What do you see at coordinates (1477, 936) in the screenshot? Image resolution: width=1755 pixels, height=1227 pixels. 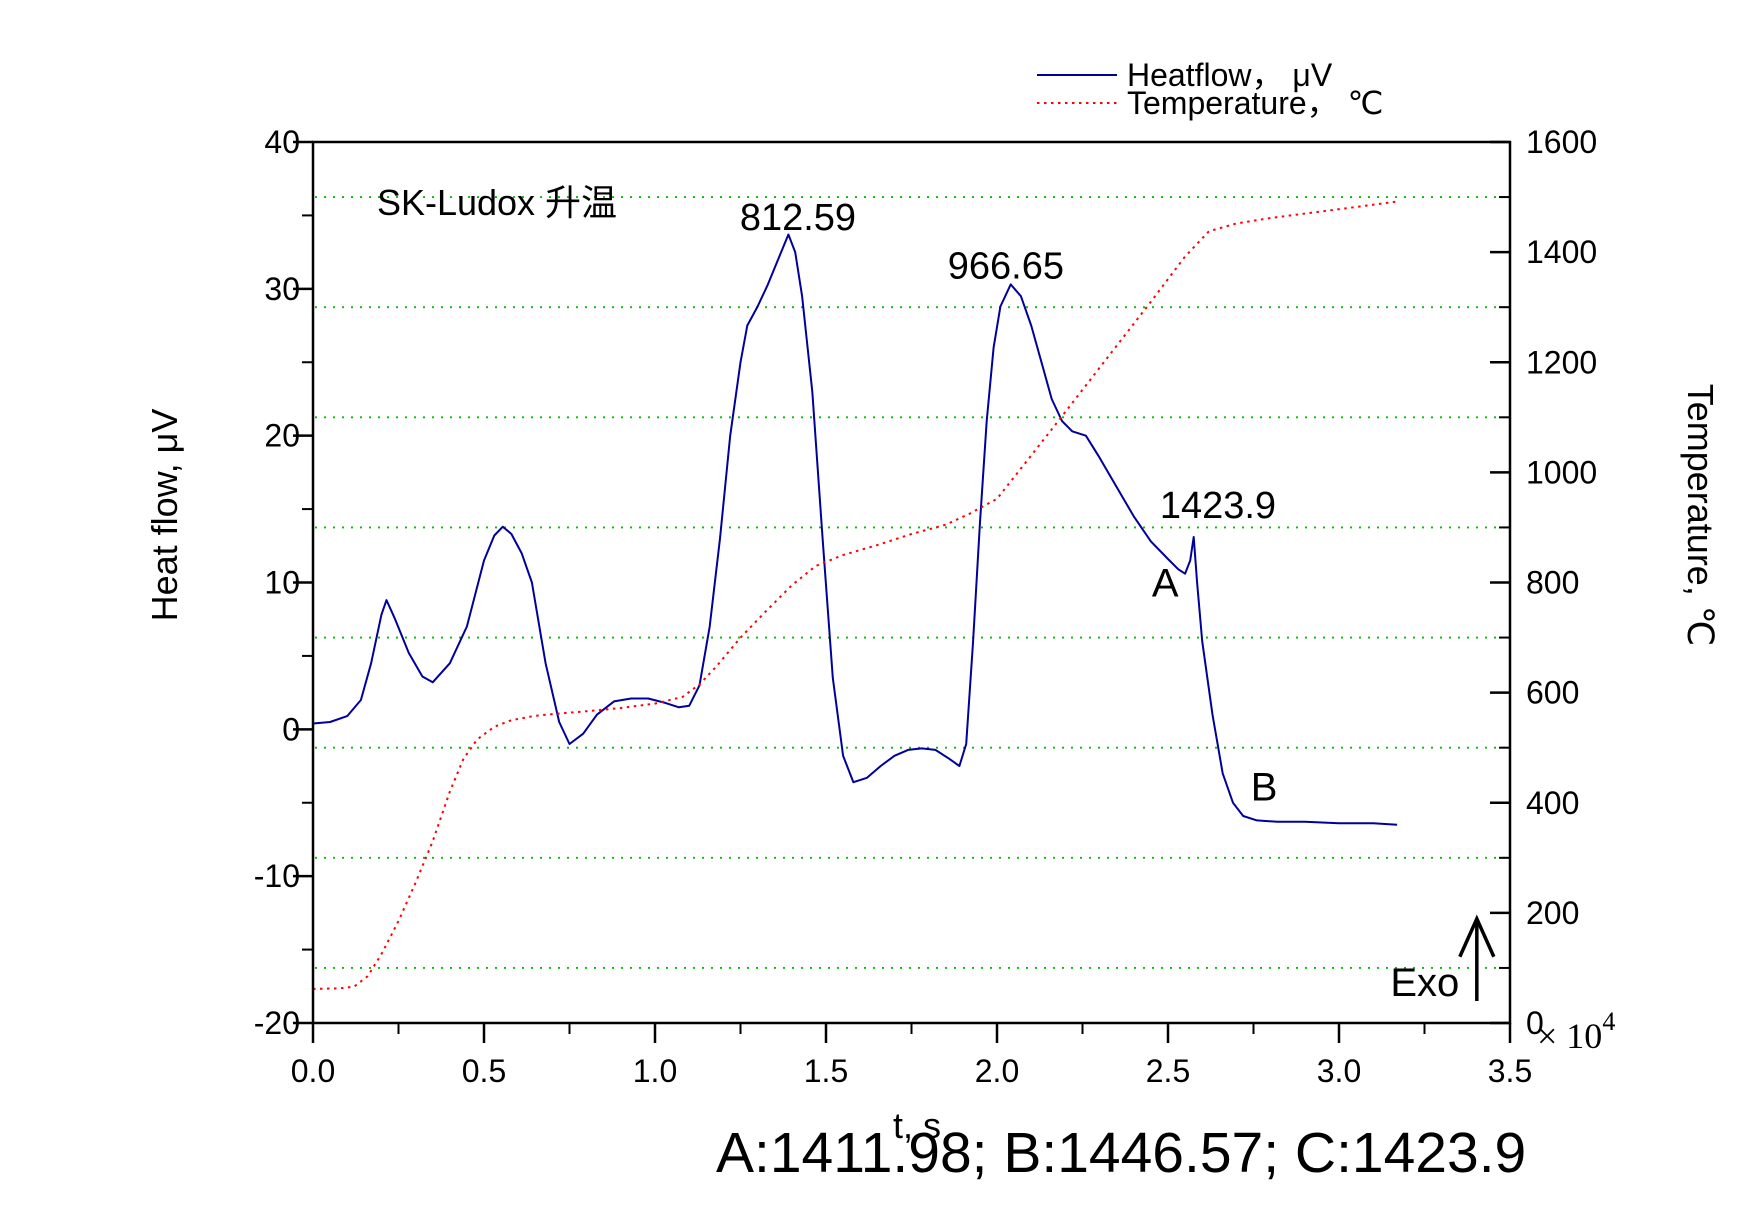 I see `exo-arrow-head` at bounding box center [1477, 936].